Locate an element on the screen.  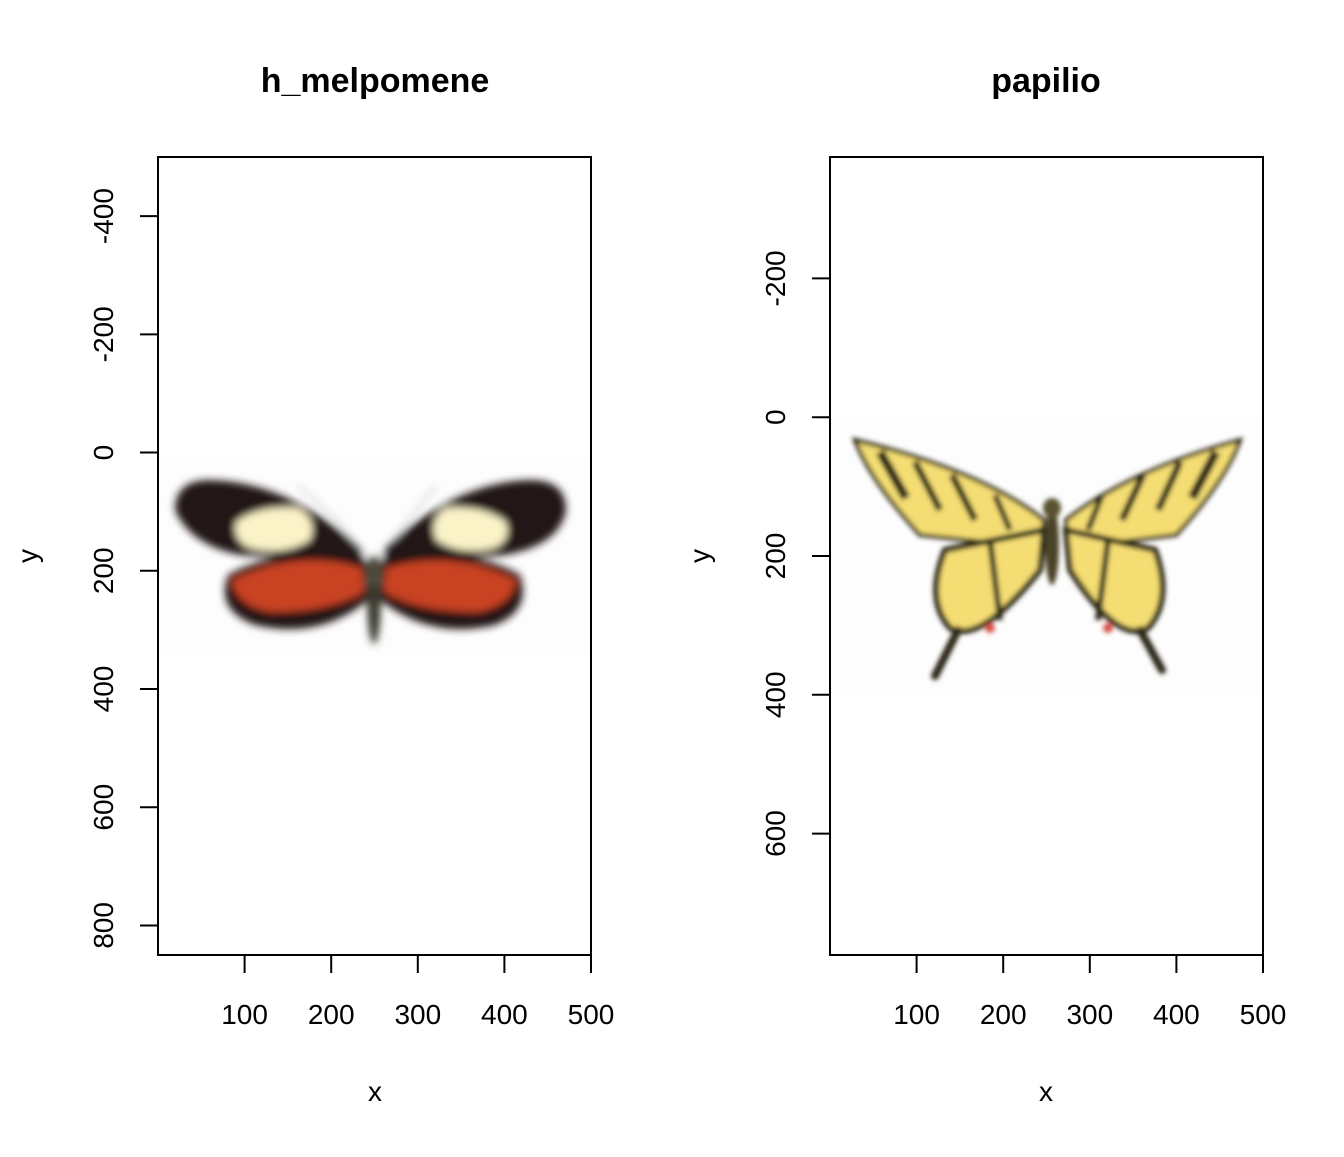
butterfly-image-h-melpomene is located at coordinates (374, 555).